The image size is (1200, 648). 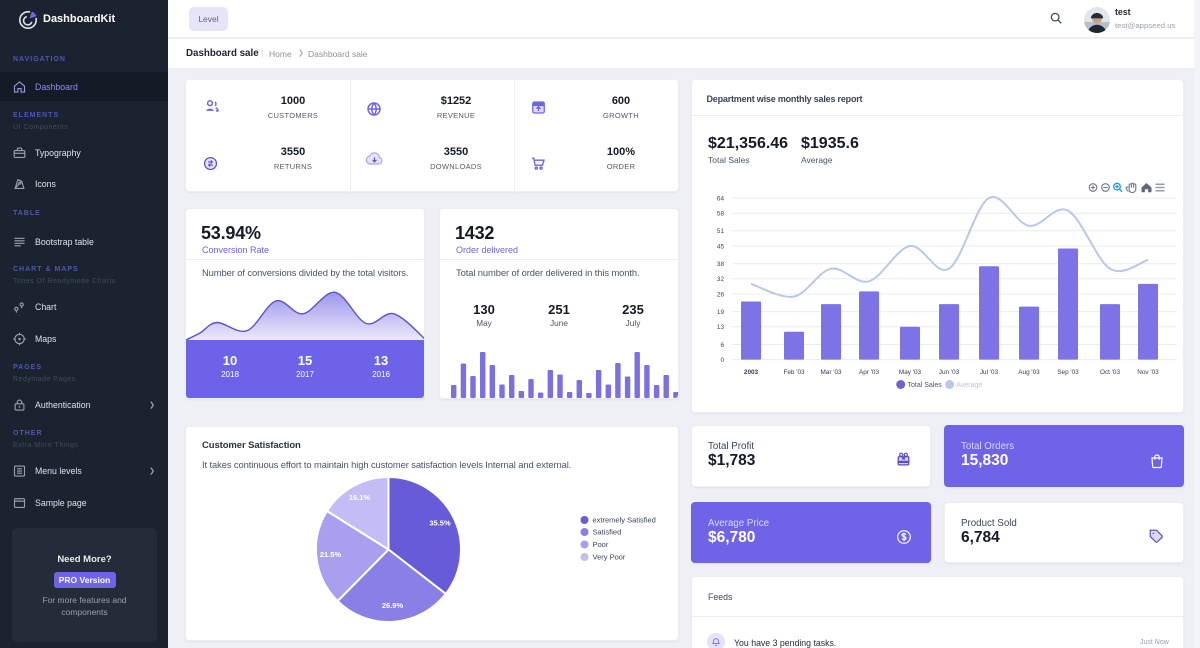 What do you see at coordinates (1110, 372) in the screenshot?
I see `svg-text: Oct '03` at bounding box center [1110, 372].